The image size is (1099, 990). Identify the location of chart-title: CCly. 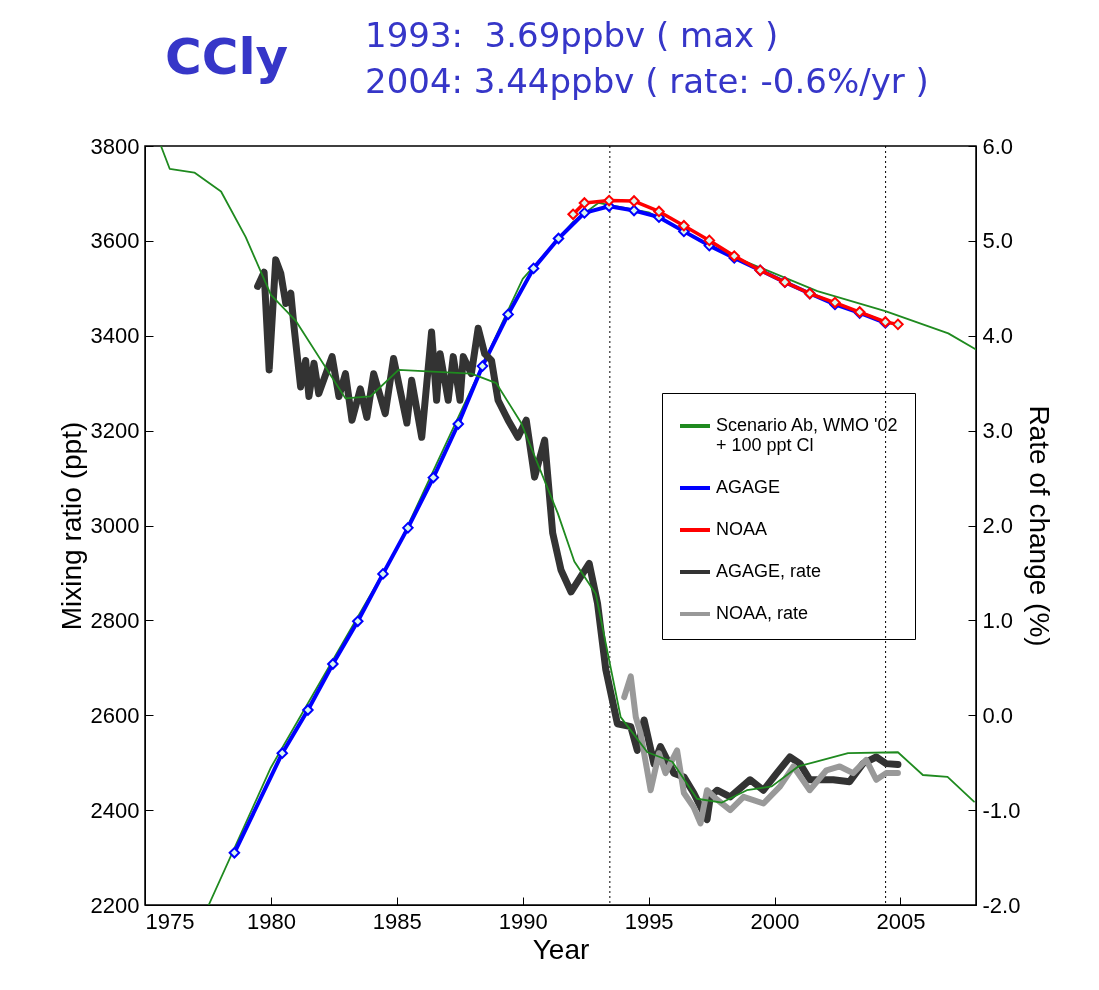
(227, 57).